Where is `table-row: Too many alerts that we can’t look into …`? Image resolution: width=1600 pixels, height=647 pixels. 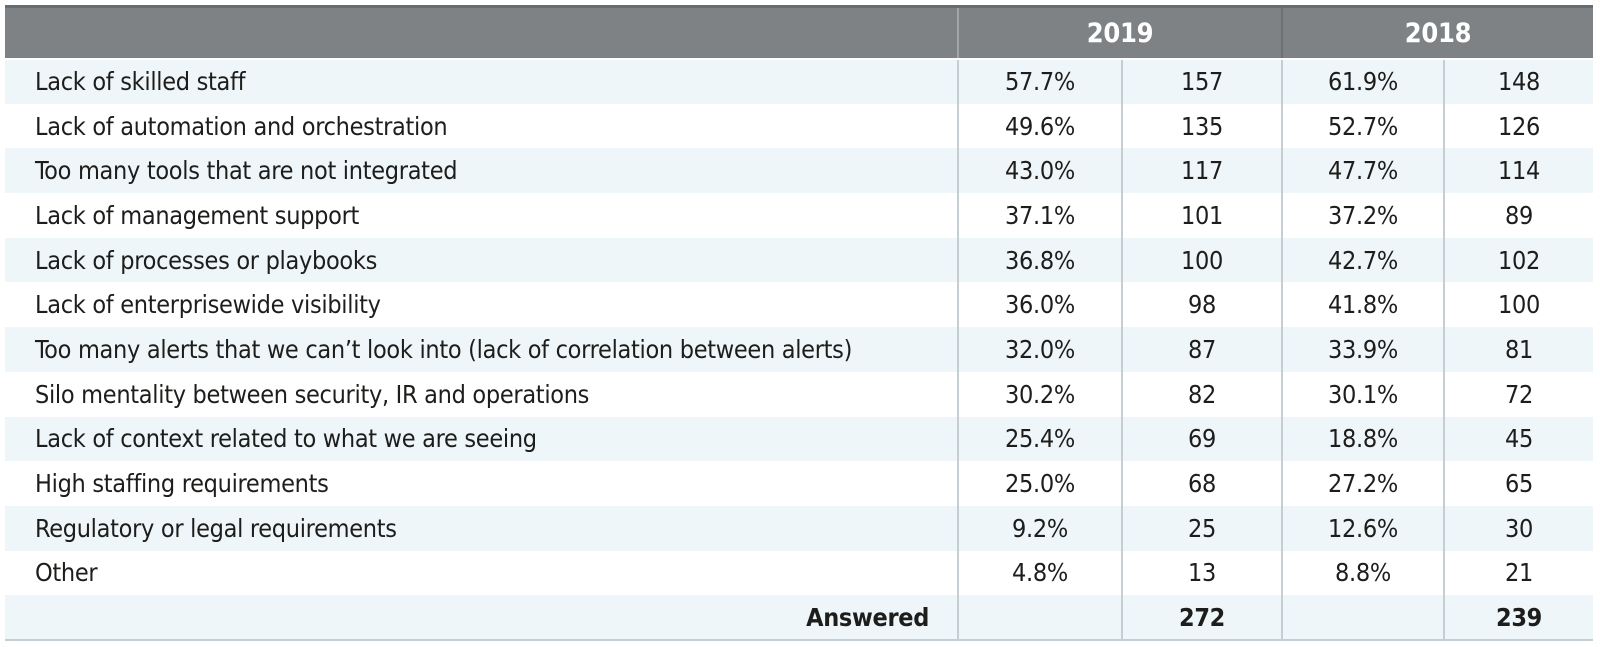 table-row: Too many alerts that we can’t look into … is located at coordinates (799, 349).